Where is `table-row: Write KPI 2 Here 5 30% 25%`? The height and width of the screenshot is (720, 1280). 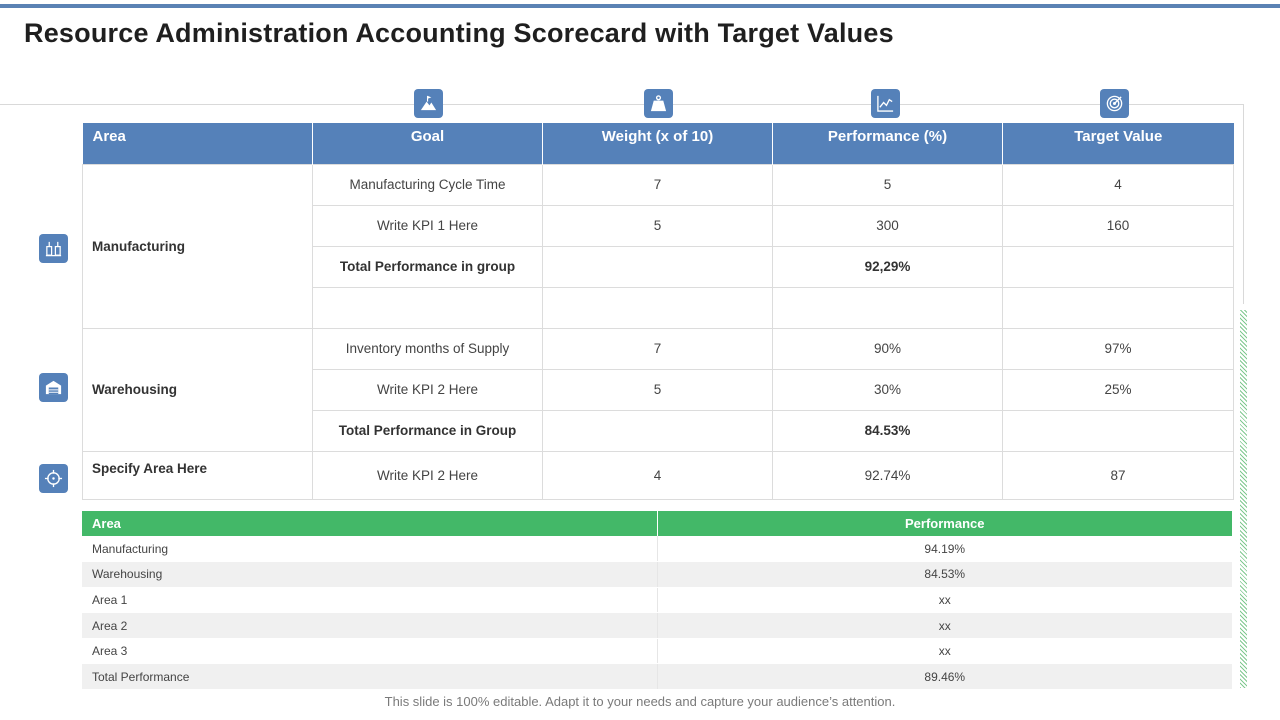 table-row: Write KPI 2 Here 5 30% 25% is located at coordinates (658, 389).